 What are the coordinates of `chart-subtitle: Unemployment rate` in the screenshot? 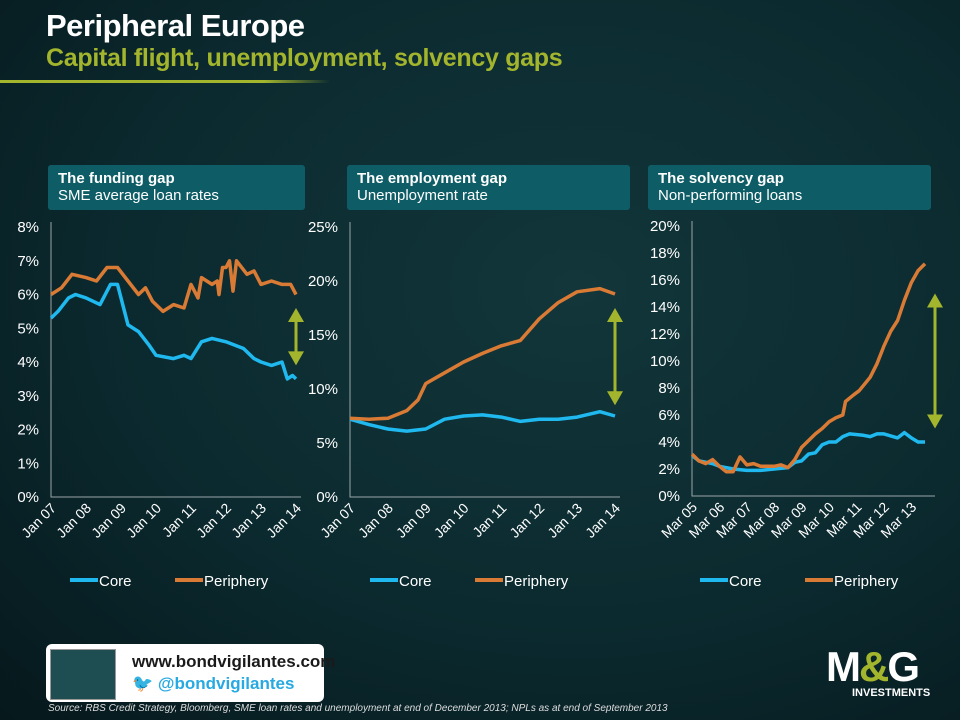 It's located at (422, 195).